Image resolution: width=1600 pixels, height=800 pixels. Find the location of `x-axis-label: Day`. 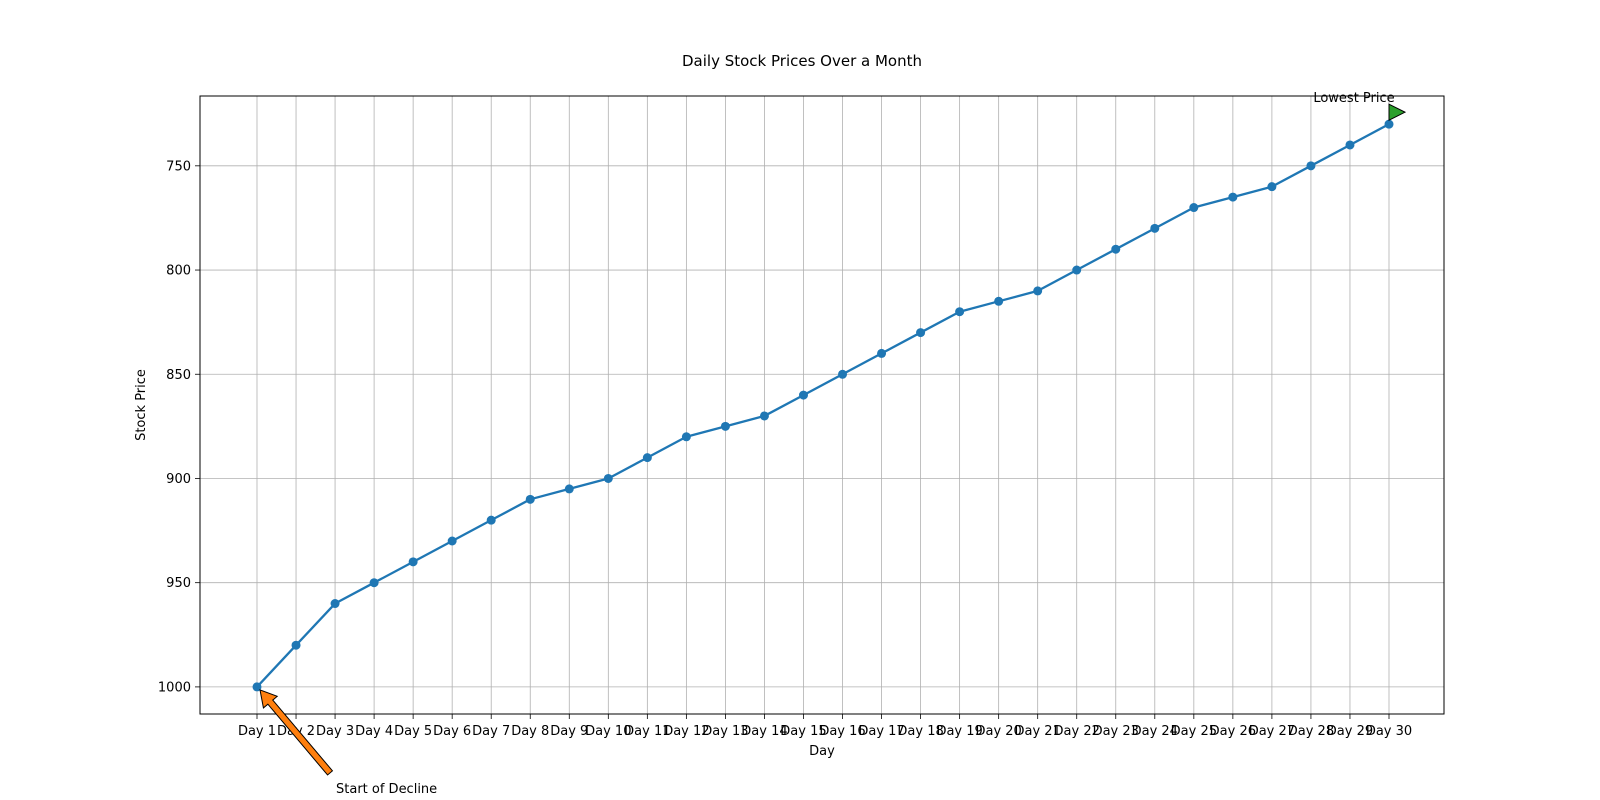

x-axis-label: Day is located at coordinates (822, 751).